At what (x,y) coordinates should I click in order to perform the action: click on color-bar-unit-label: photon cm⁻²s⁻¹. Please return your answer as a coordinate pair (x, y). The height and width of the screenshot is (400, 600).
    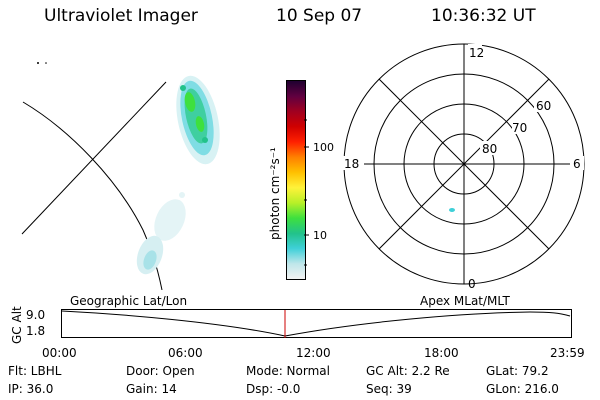
    Looking at the image, I should click on (275, 193).